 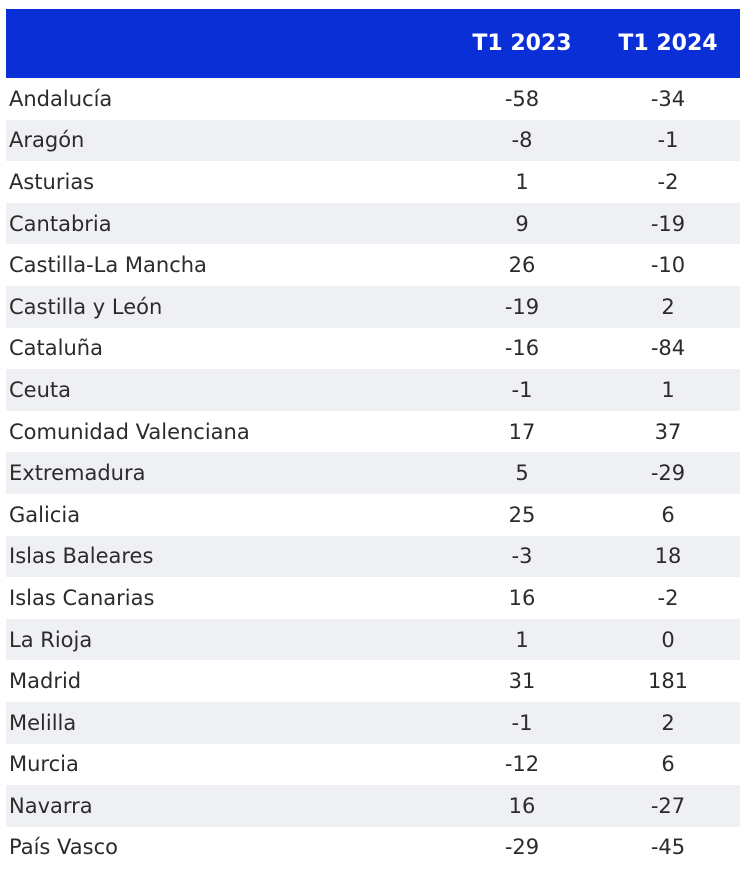 What do you see at coordinates (373, 223) in the screenshot?
I see `table-row: Cantabria 9 -19` at bounding box center [373, 223].